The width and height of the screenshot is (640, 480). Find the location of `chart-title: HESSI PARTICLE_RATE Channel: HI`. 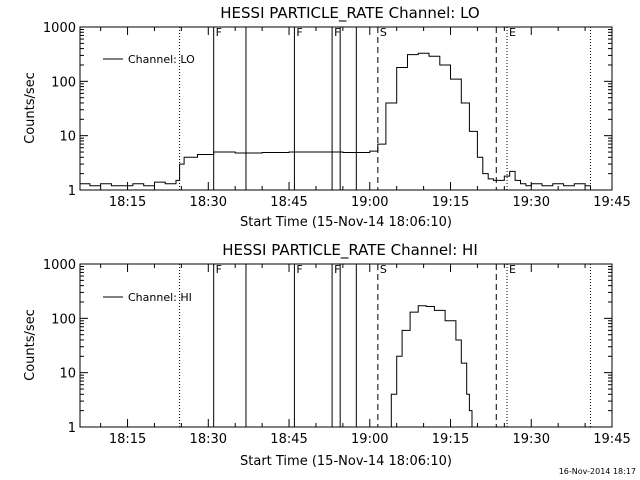

chart-title: HESSI PARTICLE_RATE Channel: HI is located at coordinates (350, 250).